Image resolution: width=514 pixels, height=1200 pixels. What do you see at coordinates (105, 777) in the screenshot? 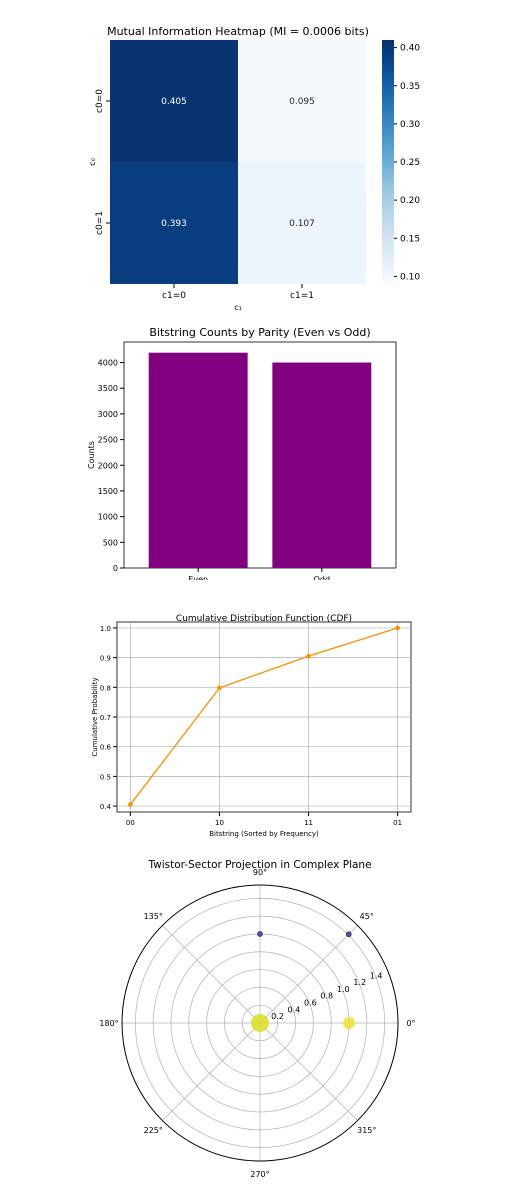
I see `y-tick-label: 0.5` at bounding box center [105, 777].